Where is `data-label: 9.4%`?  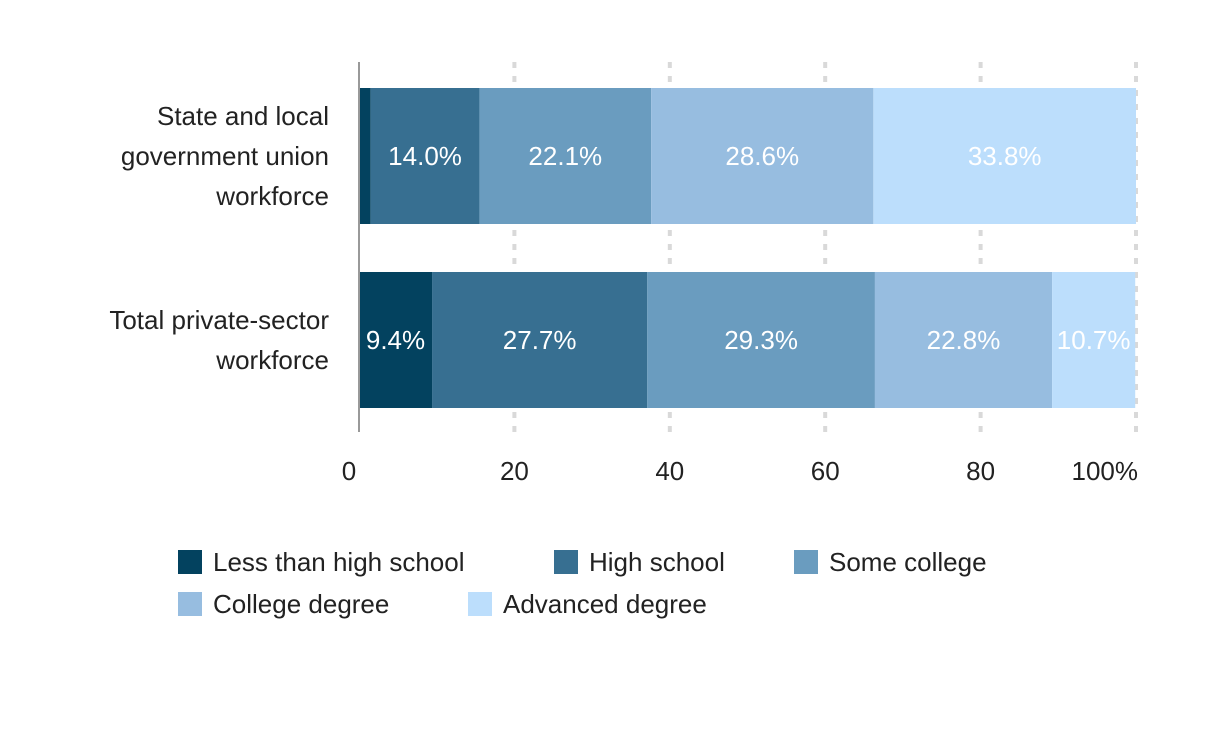
data-label: 9.4% is located at coordinates (395, 340).